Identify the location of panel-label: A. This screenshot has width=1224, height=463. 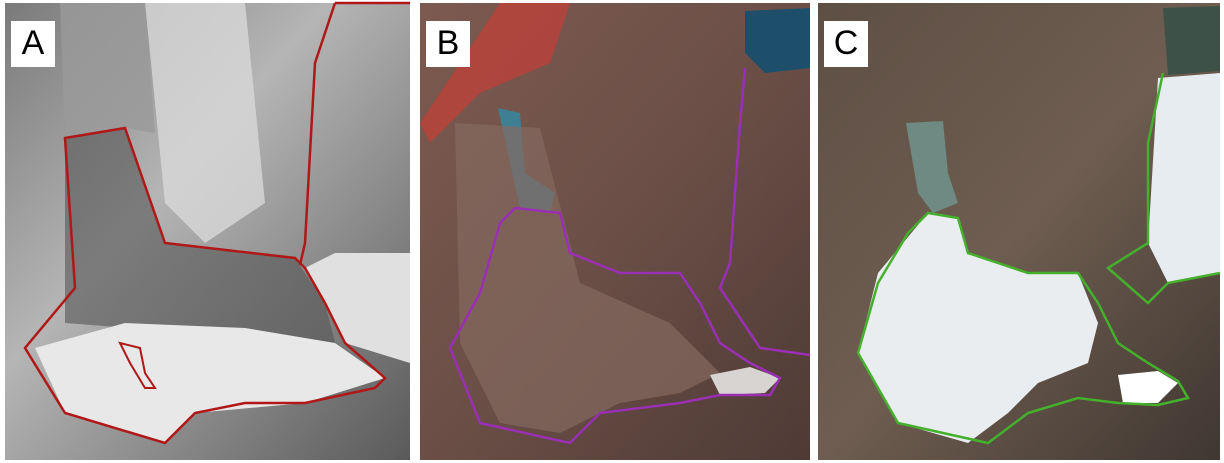
(33, 43).